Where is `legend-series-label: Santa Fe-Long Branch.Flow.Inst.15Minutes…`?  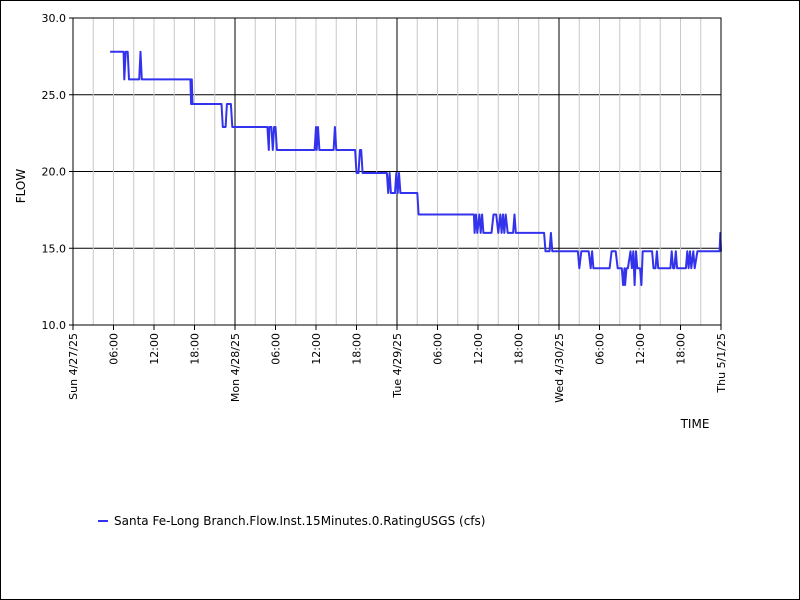 legend-series-label: Santa Fe-Long Branch.Flow.Inst.15Minutes… is located at coordinates (300, 521).